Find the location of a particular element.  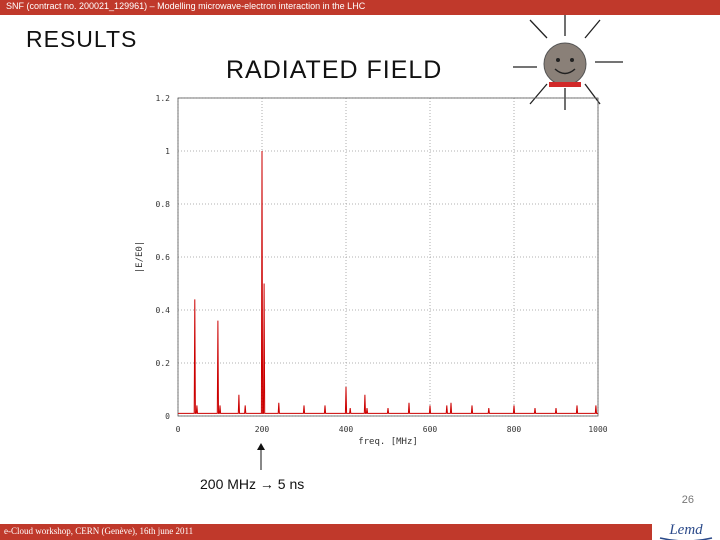

annotation: 200 MHz → 5 ns is located at coordinates (252, 484).